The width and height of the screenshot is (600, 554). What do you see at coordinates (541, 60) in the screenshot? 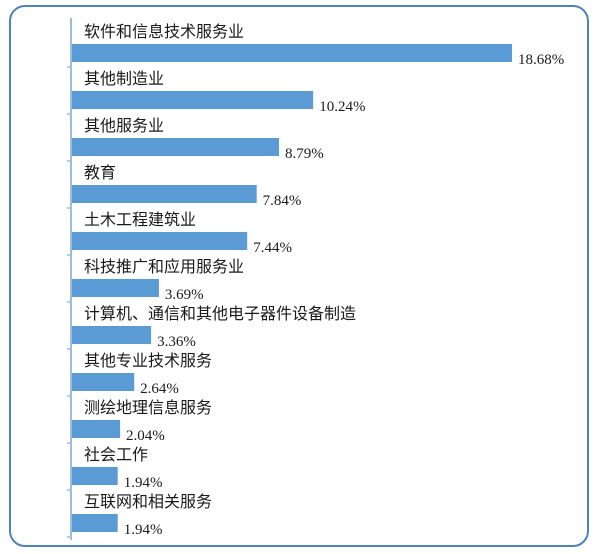
I see `value-label: 18.68%` at bounding box center [541, 60].